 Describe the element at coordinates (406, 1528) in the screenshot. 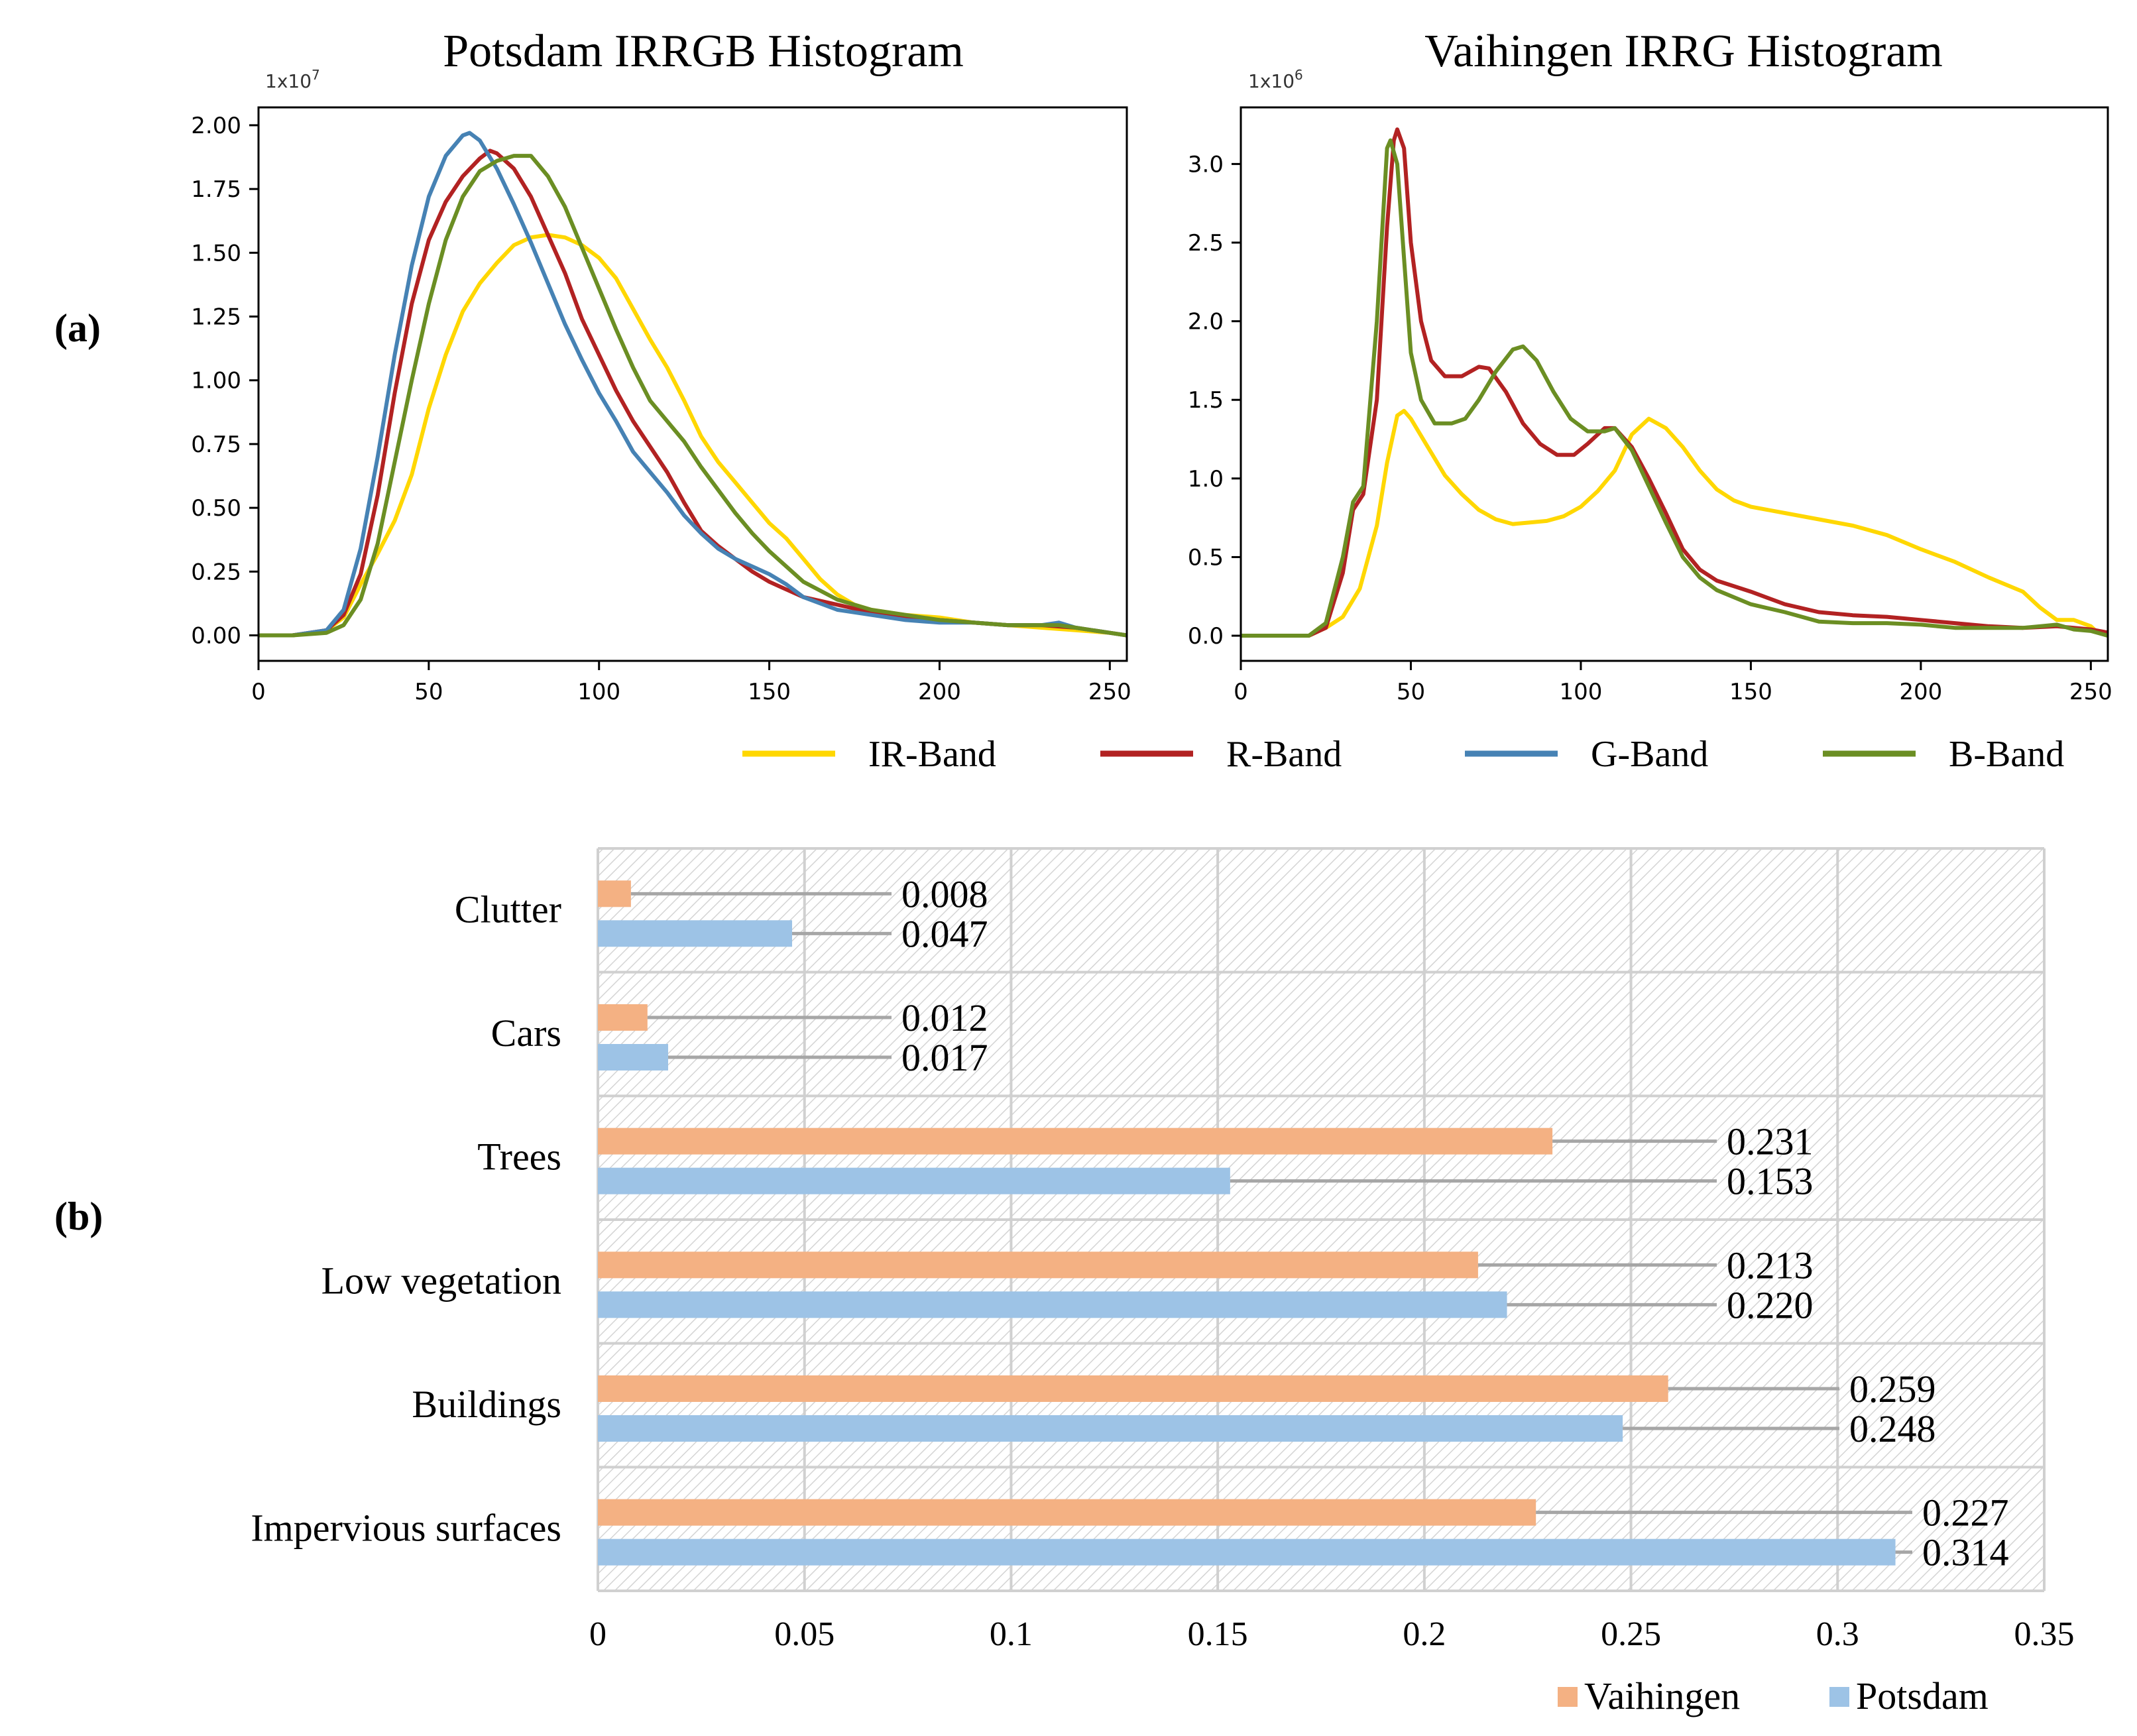

I see `bar-category-label: Impervious surfaces` at that location.